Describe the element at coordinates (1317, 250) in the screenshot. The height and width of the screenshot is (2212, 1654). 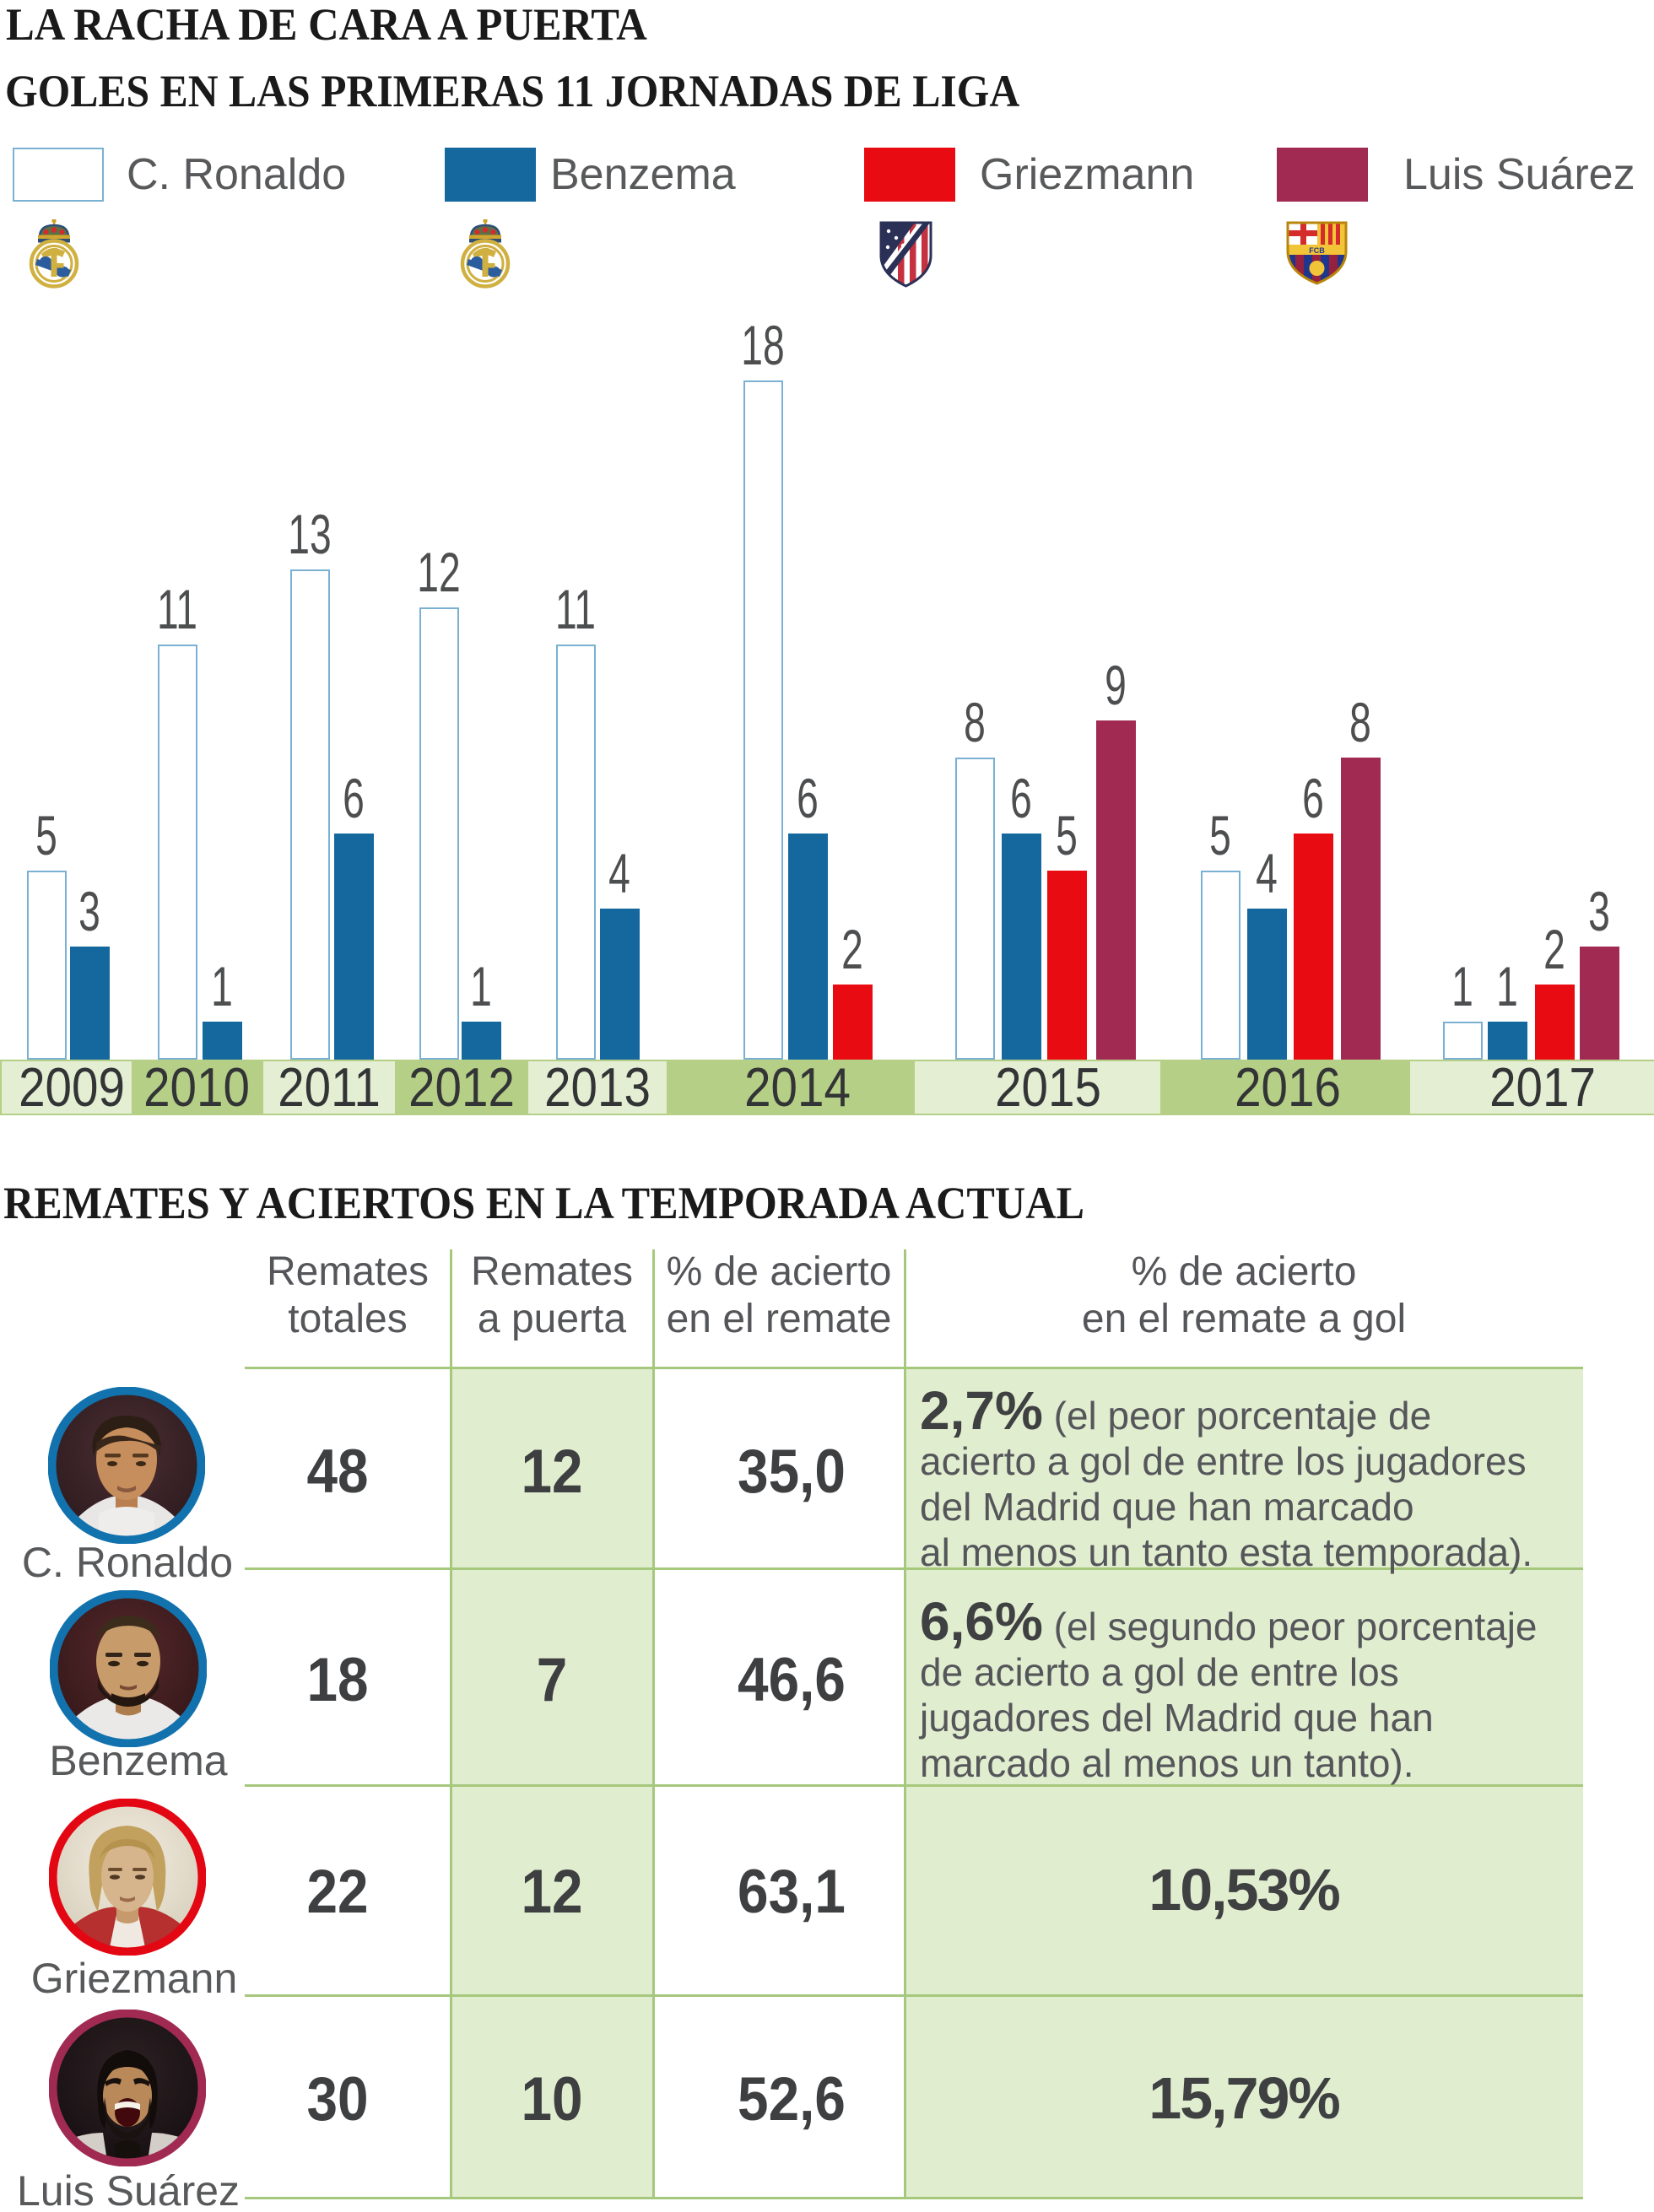
I see `svg-text: FCB` at that location.